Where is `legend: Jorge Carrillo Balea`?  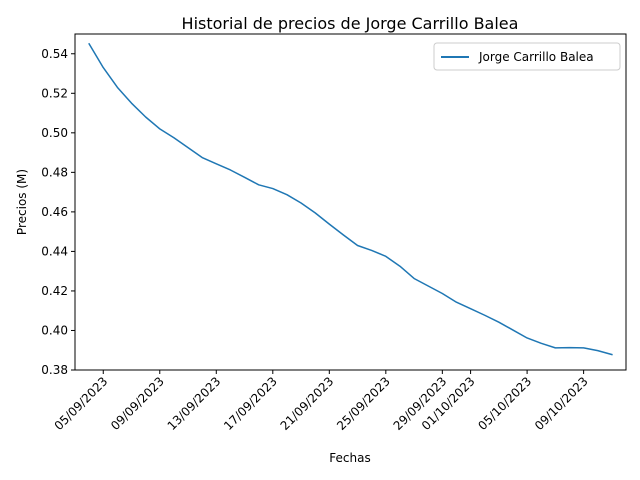 legend: Jorge Carrillo Balea is located at coordinates (527, 56).